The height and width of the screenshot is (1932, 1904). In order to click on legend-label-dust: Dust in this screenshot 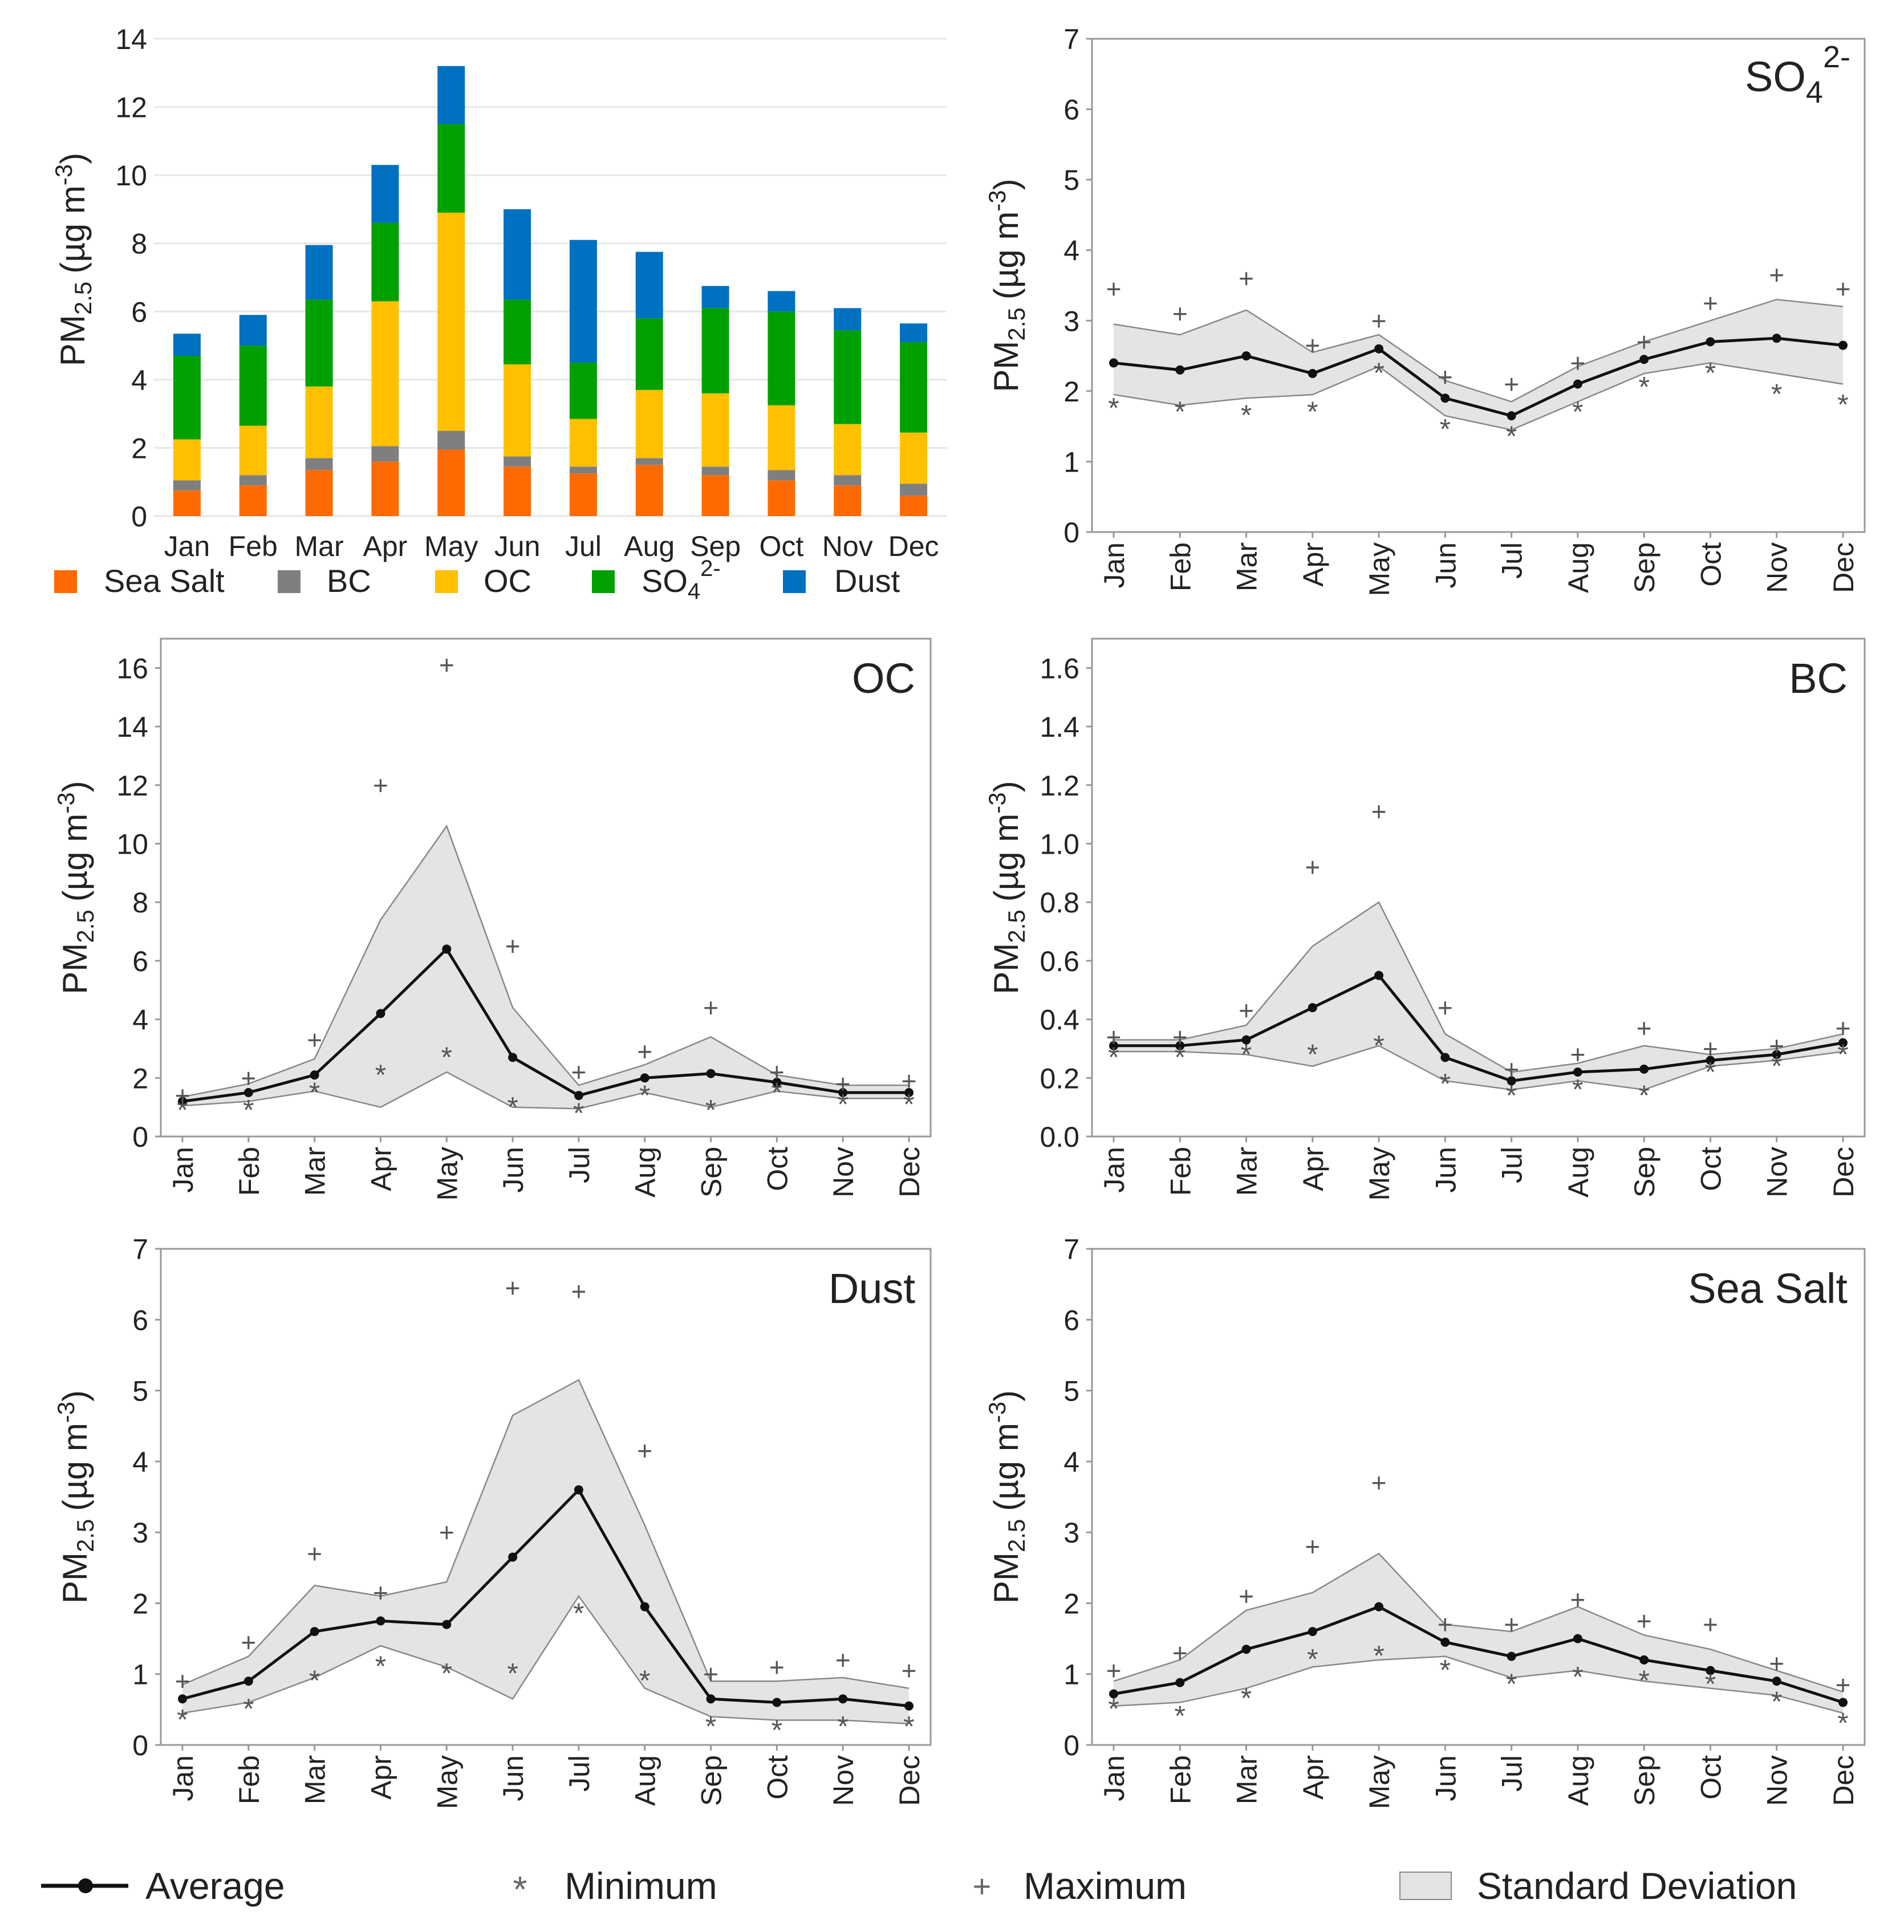, I will do `click(867, 581)`.